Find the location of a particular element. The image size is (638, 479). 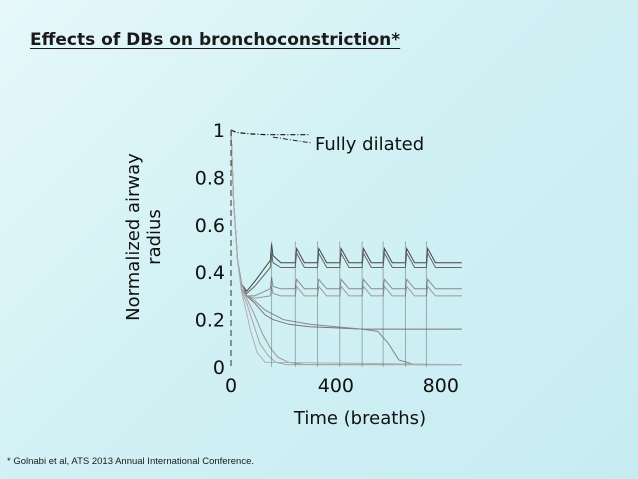

y-tick-label: 0.8 is located at coordinates (210, 178).